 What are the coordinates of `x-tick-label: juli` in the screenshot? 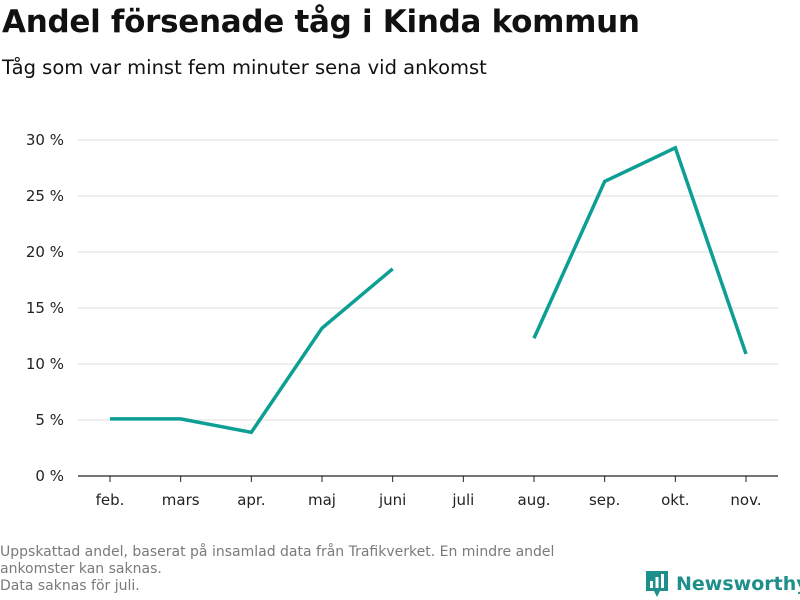 It's located at (462, 500).